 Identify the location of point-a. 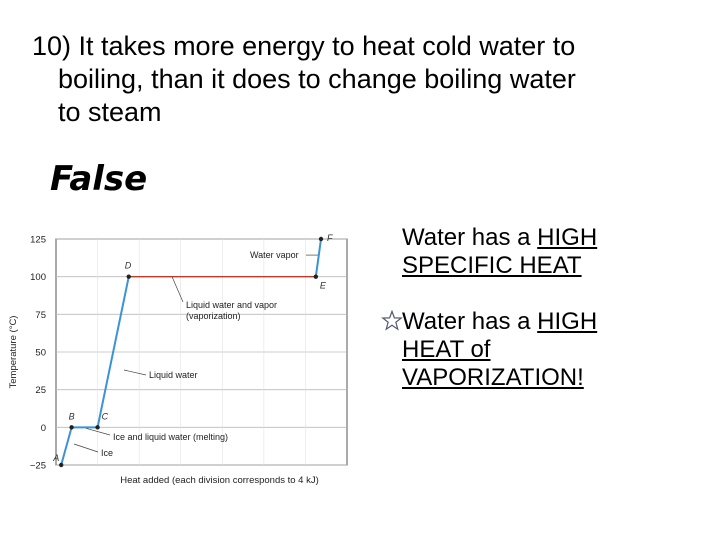
(61, 465).